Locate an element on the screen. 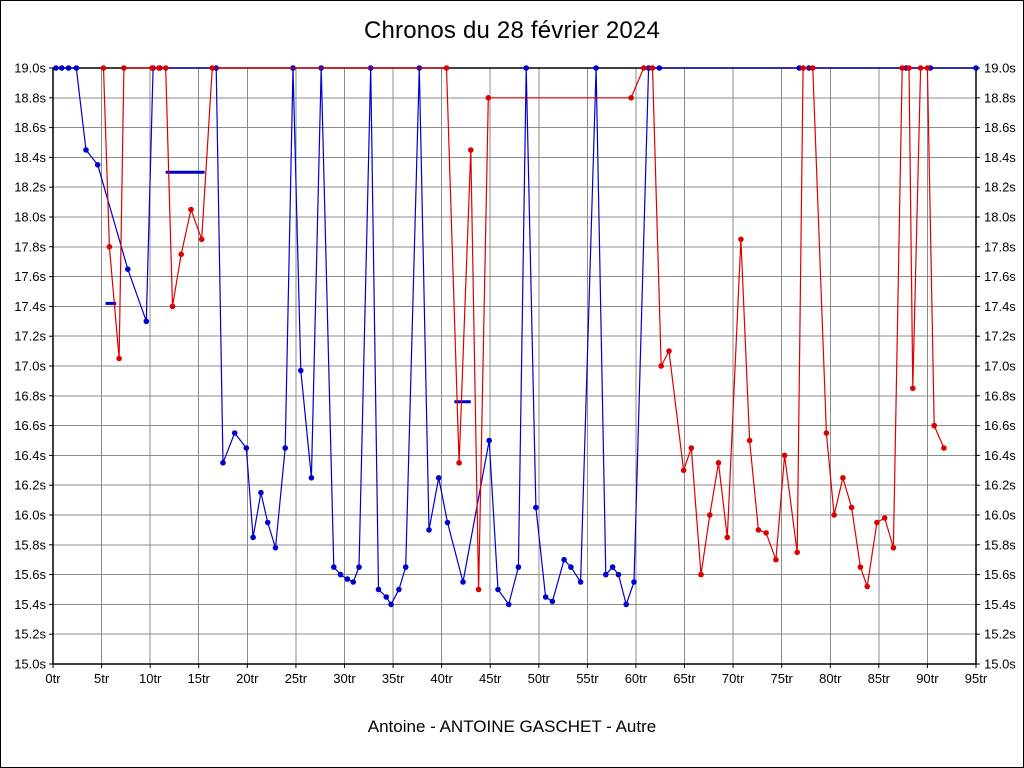  x-axis-label: 50tr is located at coordinates (539, 678).